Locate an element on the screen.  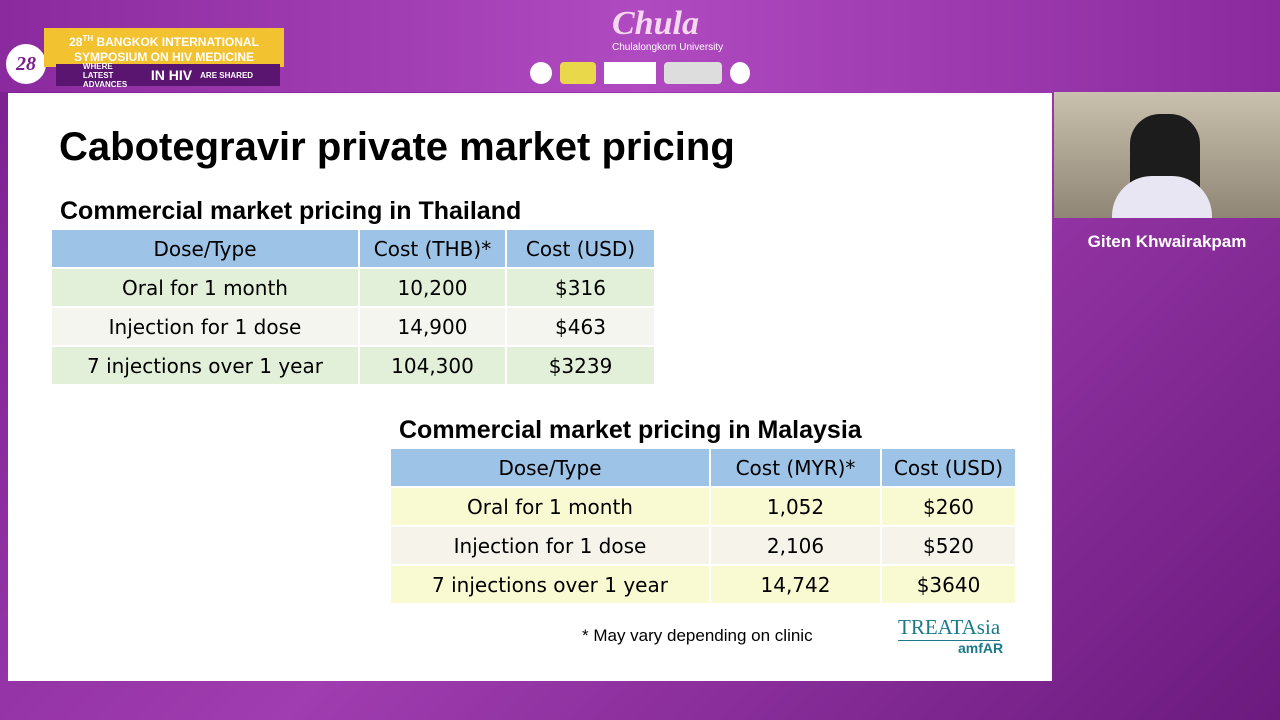
university-sub: Chulalongkorn University is located at coordinates (668, 47).